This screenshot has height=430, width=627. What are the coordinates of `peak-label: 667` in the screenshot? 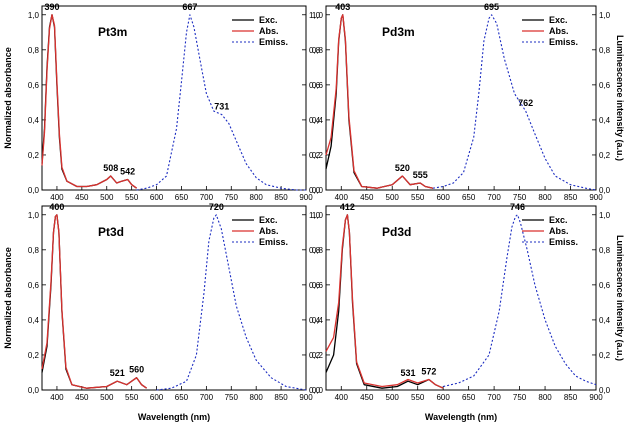 It's located at (189, 7).